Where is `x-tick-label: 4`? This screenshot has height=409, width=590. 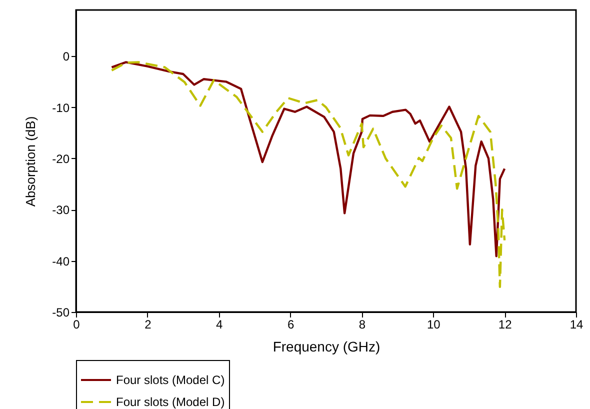 x-tick-label: 4 is located at coordinates (220, 325).